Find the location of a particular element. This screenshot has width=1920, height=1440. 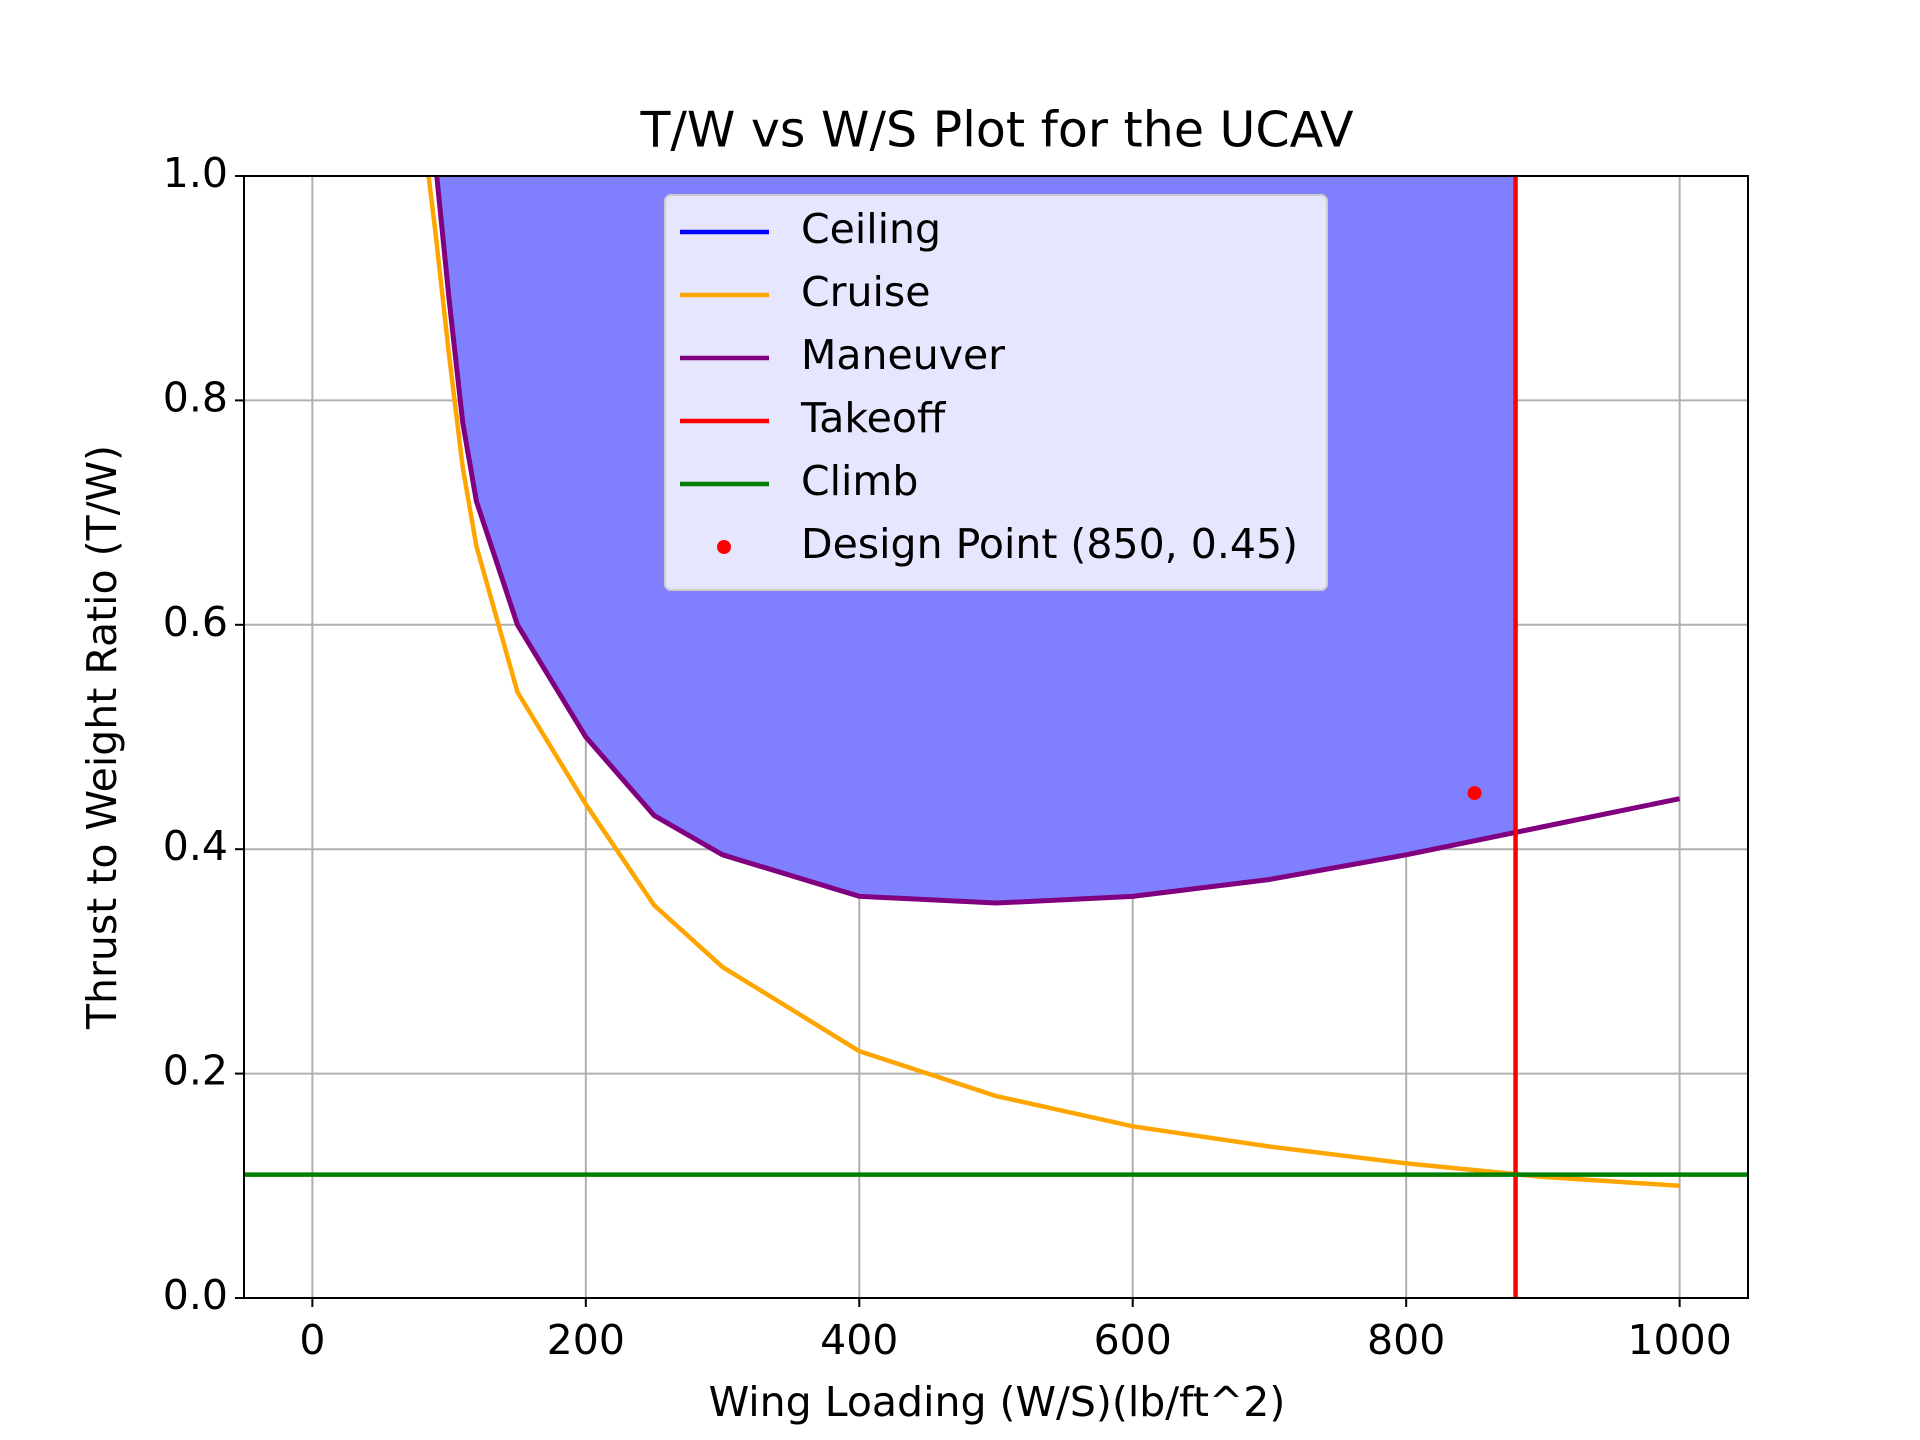

x-tick-label: 1000 is located at coordinates (1679, 1340).